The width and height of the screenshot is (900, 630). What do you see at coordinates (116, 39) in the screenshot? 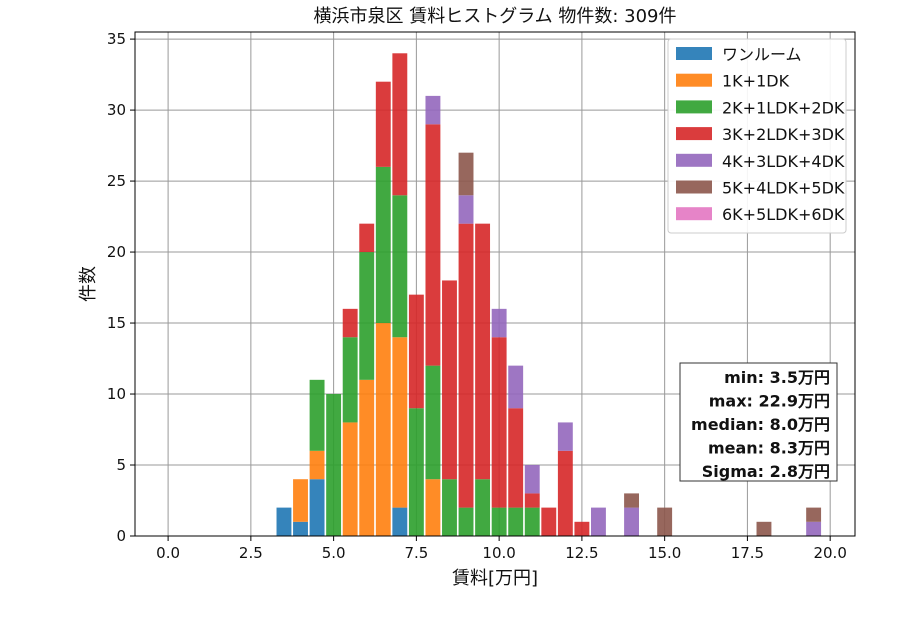
I see `y-tick-label: 35` at bounding box center [116, 39].